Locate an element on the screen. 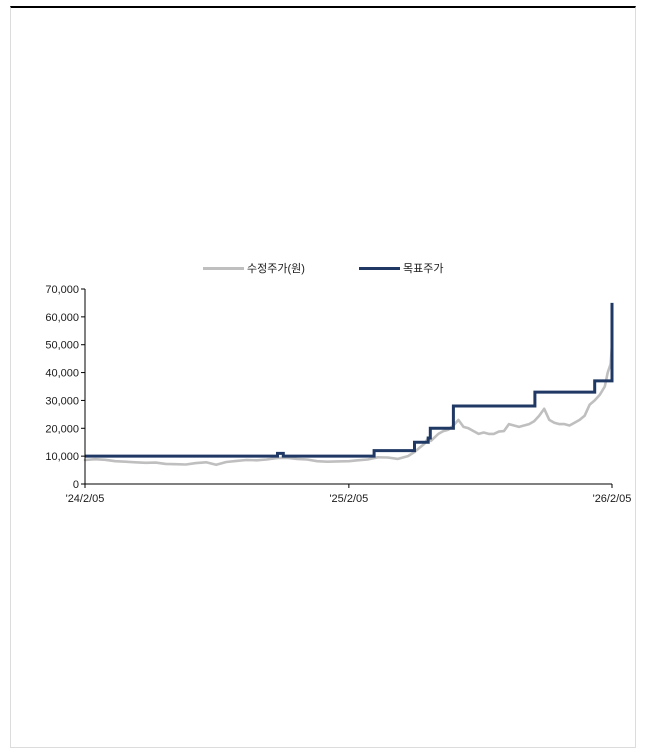 The height and width of the screenshot is (751, 646). legend-swatch-adjusted-price is located at coordinates (223, 268).